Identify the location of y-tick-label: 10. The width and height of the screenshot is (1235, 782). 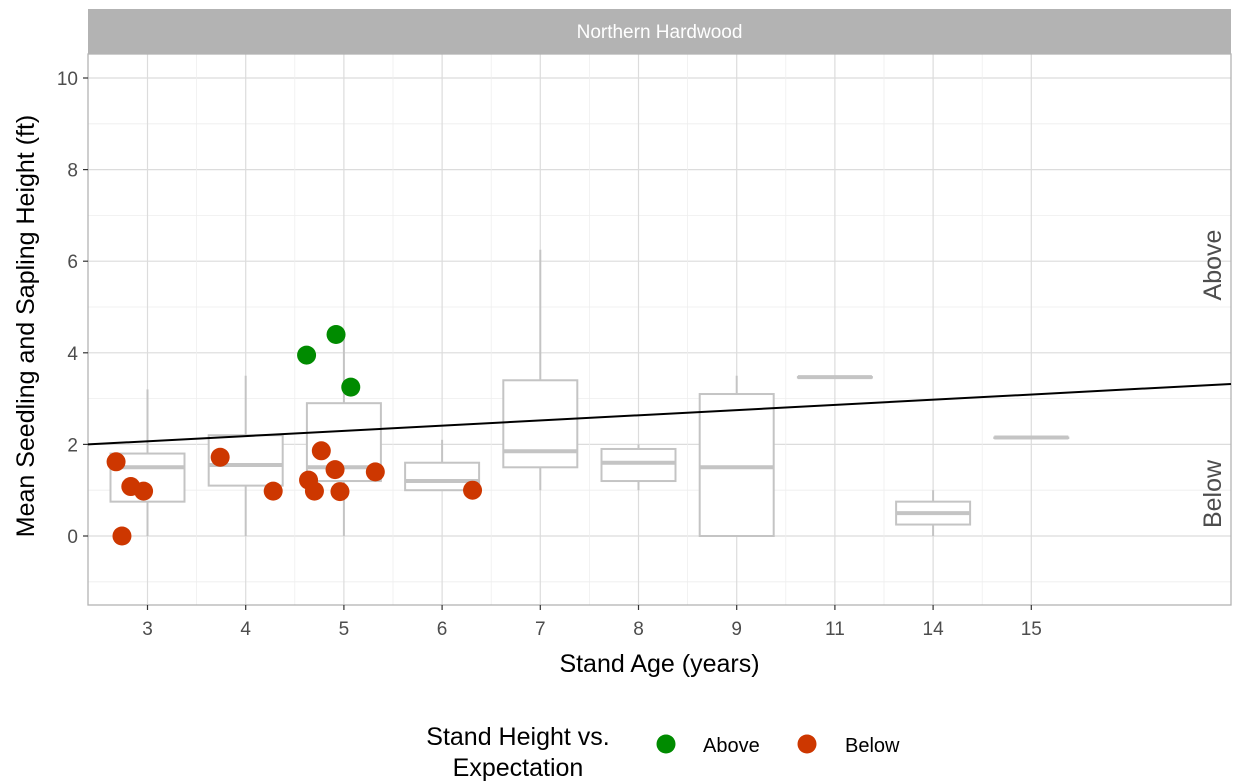
(67, 79).